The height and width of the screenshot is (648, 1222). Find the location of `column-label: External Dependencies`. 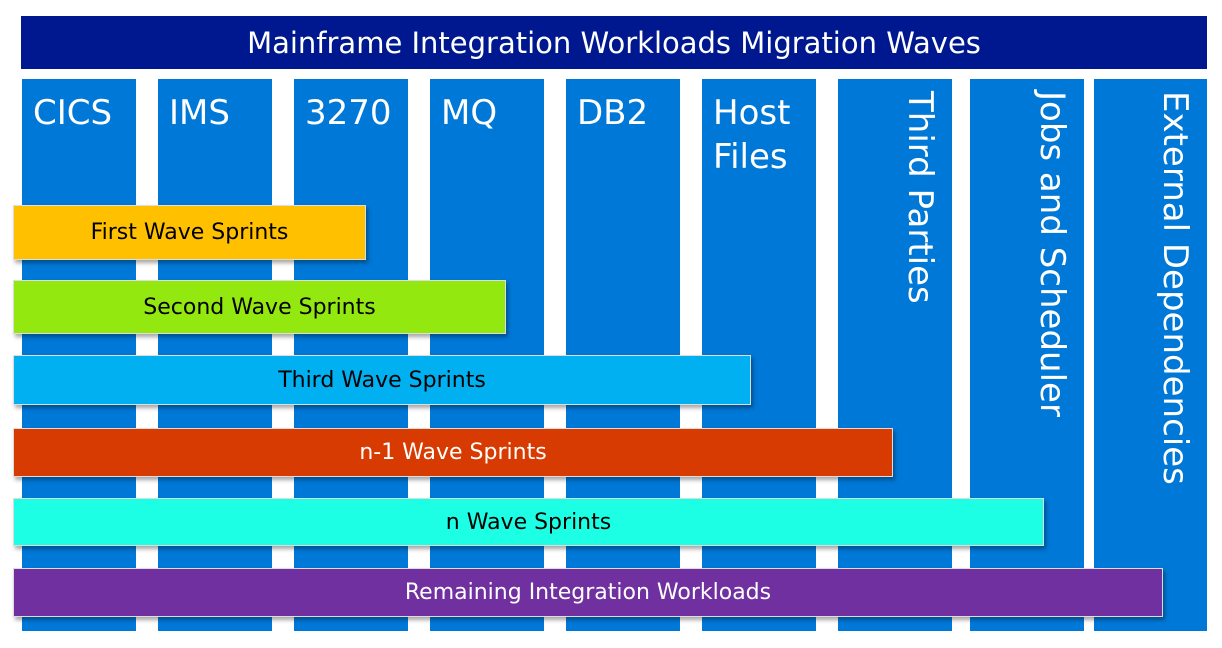

column-label: External Dependencies is located at coordinates (1175, 288).